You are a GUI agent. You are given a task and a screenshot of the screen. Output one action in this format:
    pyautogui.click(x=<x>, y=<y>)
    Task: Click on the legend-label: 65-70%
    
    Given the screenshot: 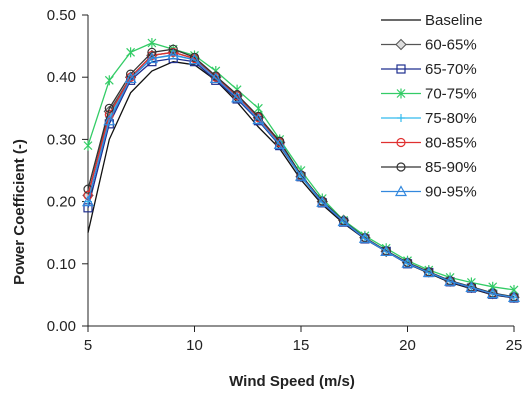 What is the action you would take?
    pyautogui.click(x=451, y=69)
    